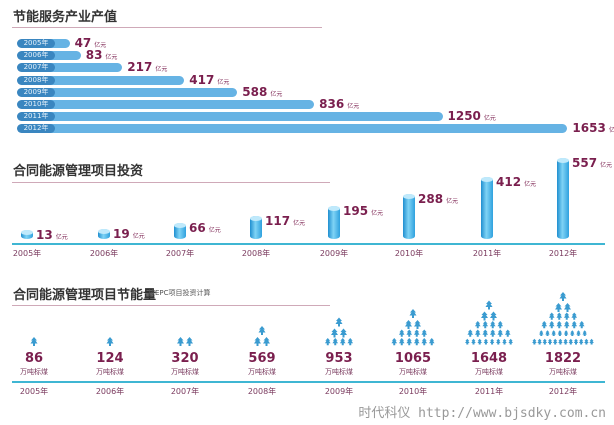  What do you see at coordinates (185, 358) in the screenshot?
I see `data-label: 320` at bounding box center [185, 358].